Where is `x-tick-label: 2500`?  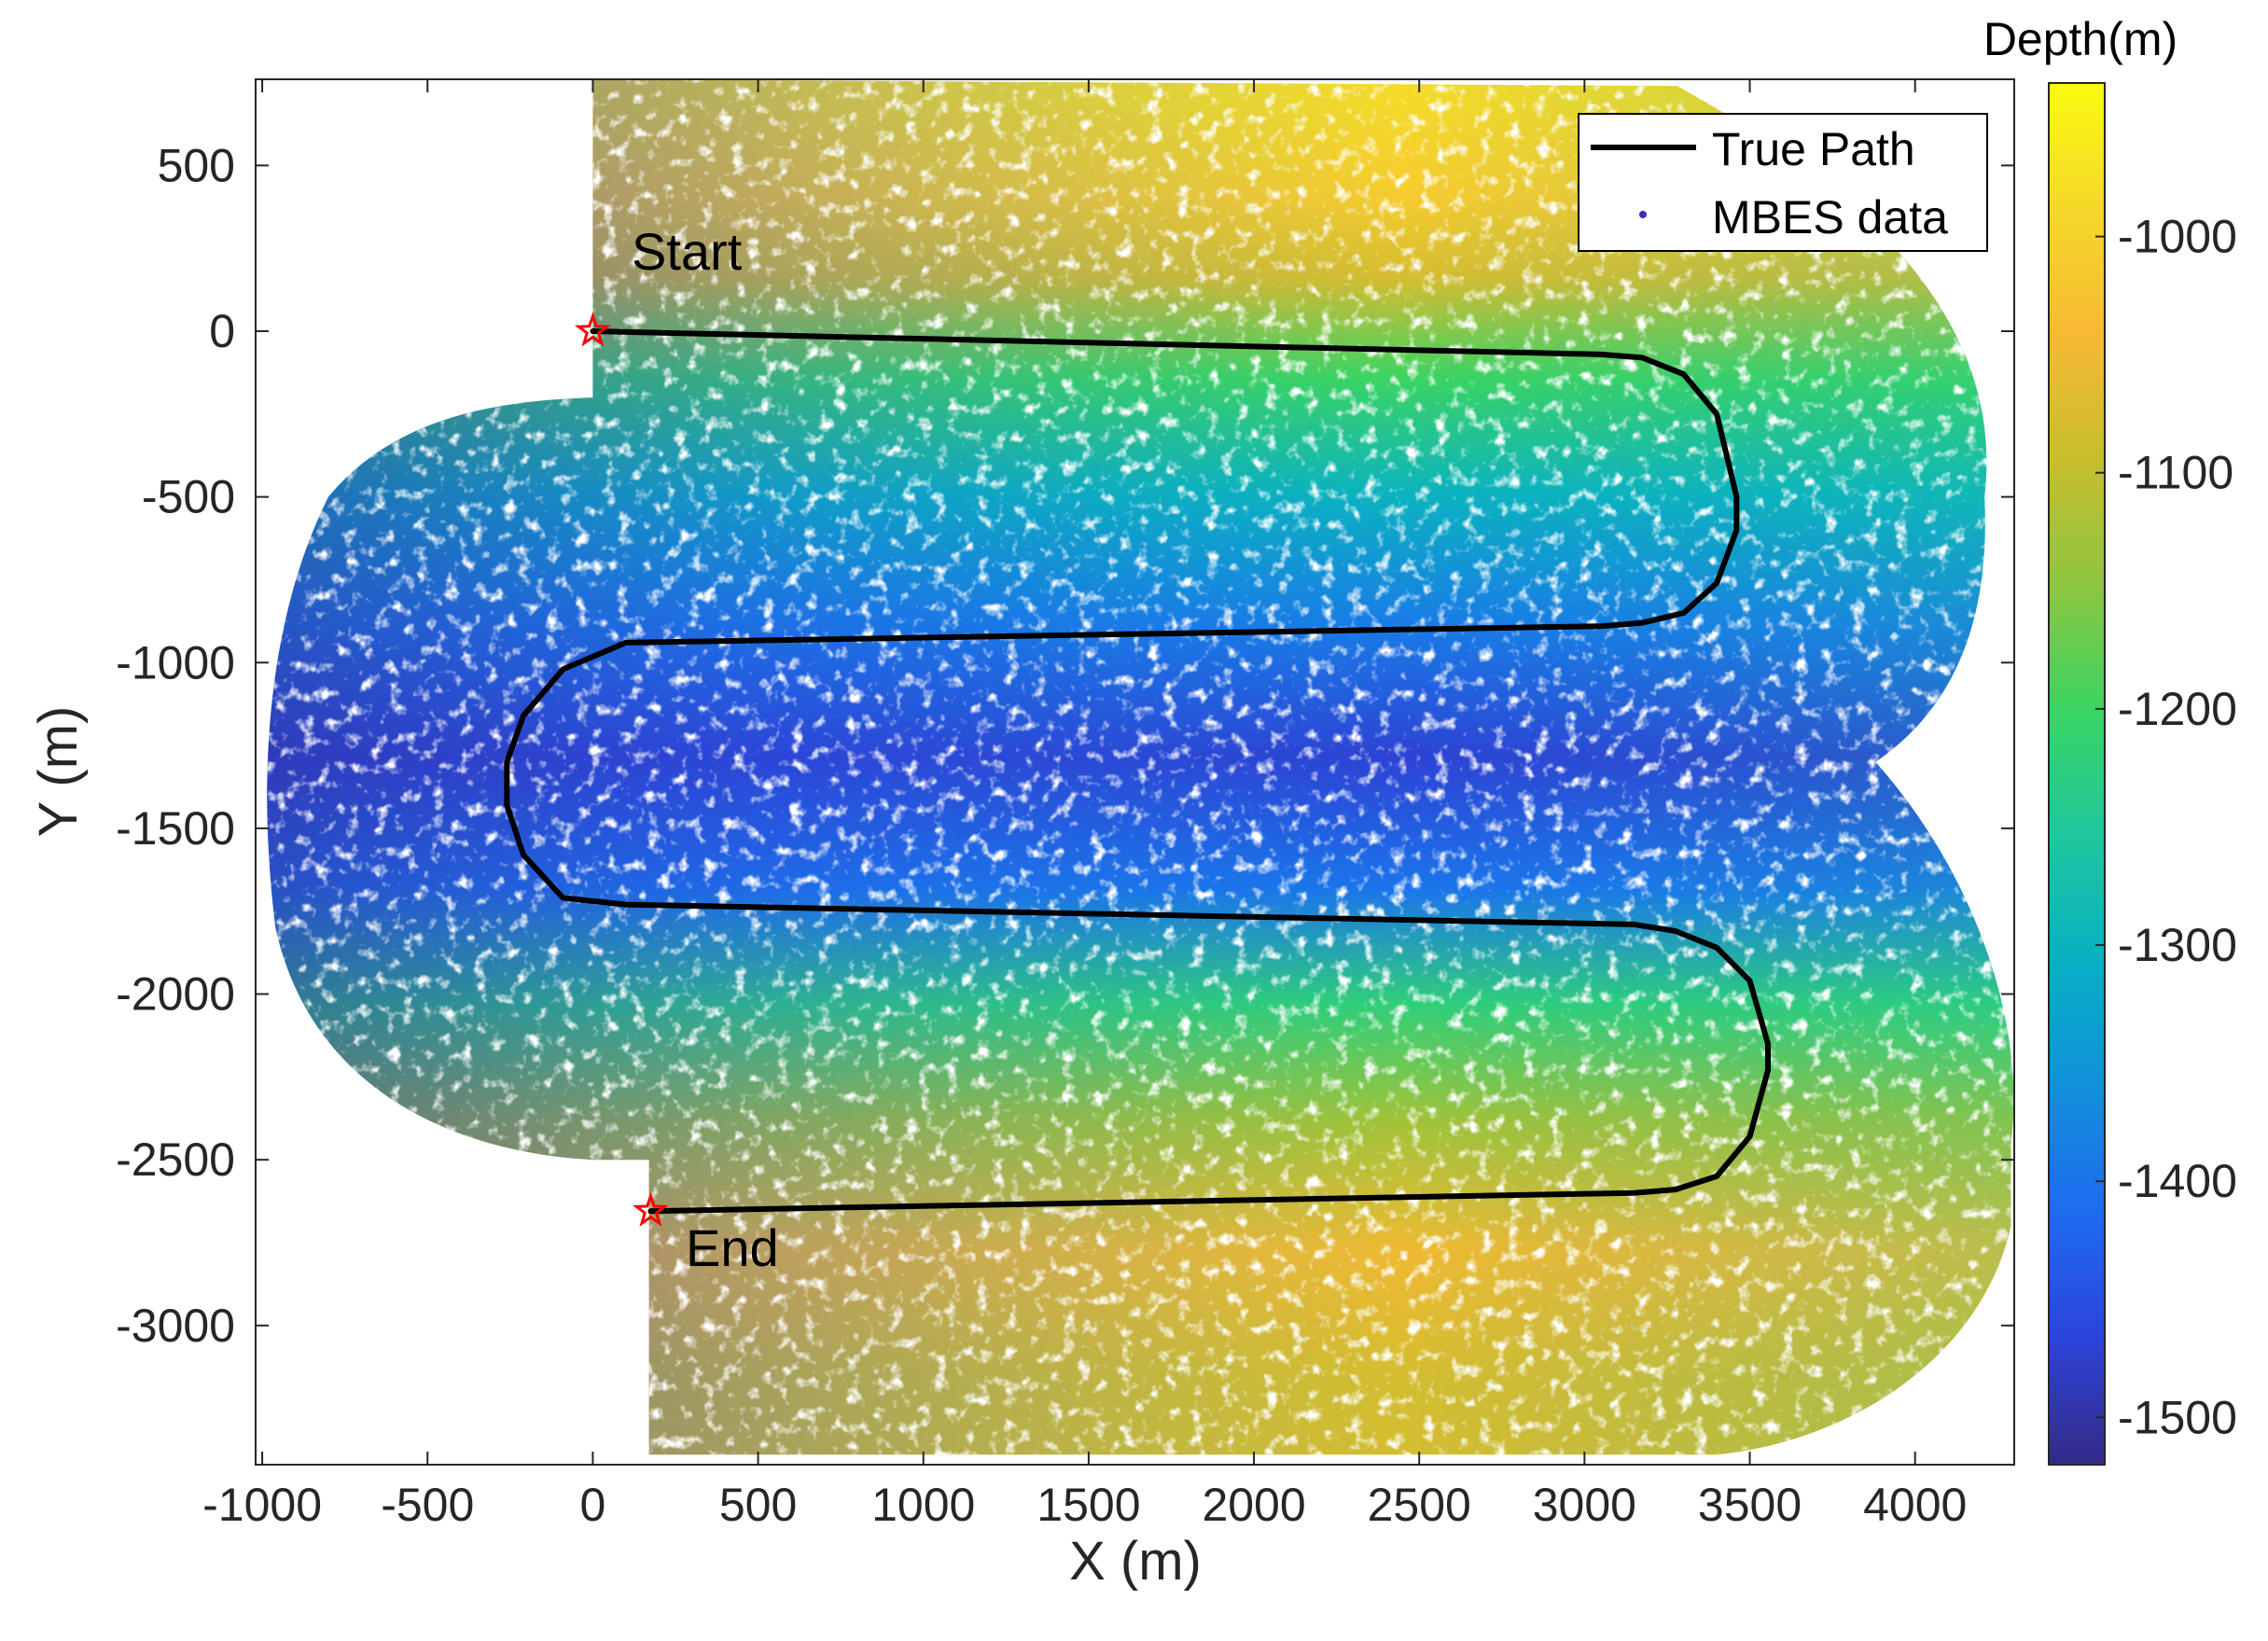
x-tick-label: 2500 is located at coordinates (1419, 1505).